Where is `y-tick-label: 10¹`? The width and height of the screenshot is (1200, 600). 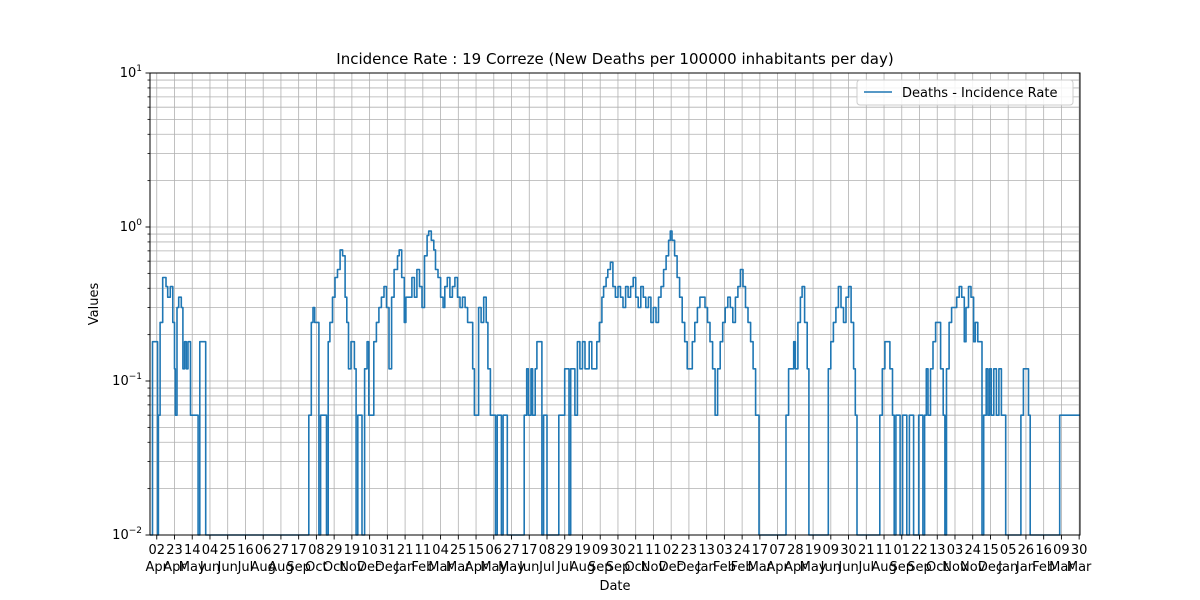
y-tick-label: 10¹ is located at coordinates (131, 72).